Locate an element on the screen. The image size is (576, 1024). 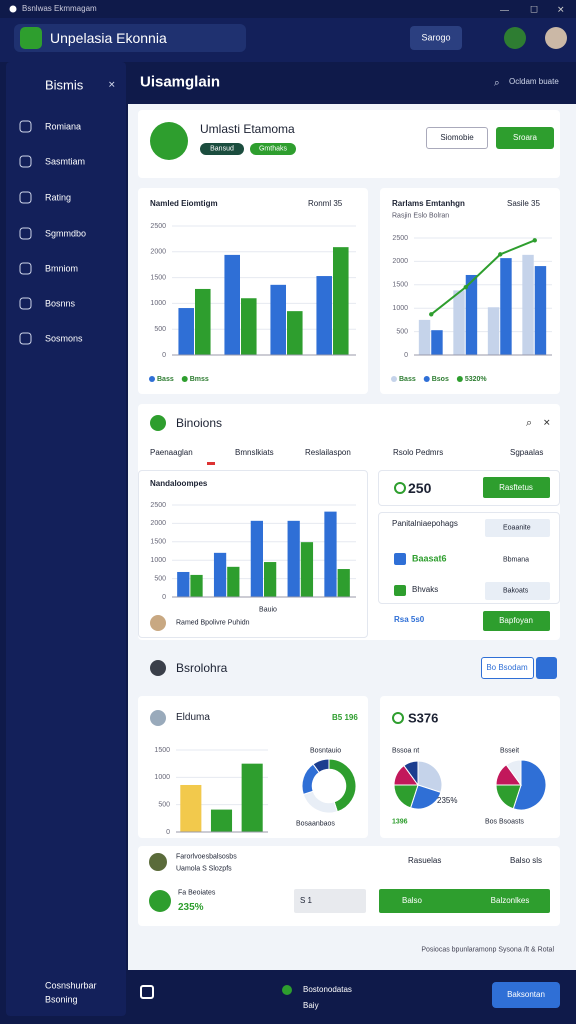
profile-buttons: Siomobie is located at coordinates (457, 137).